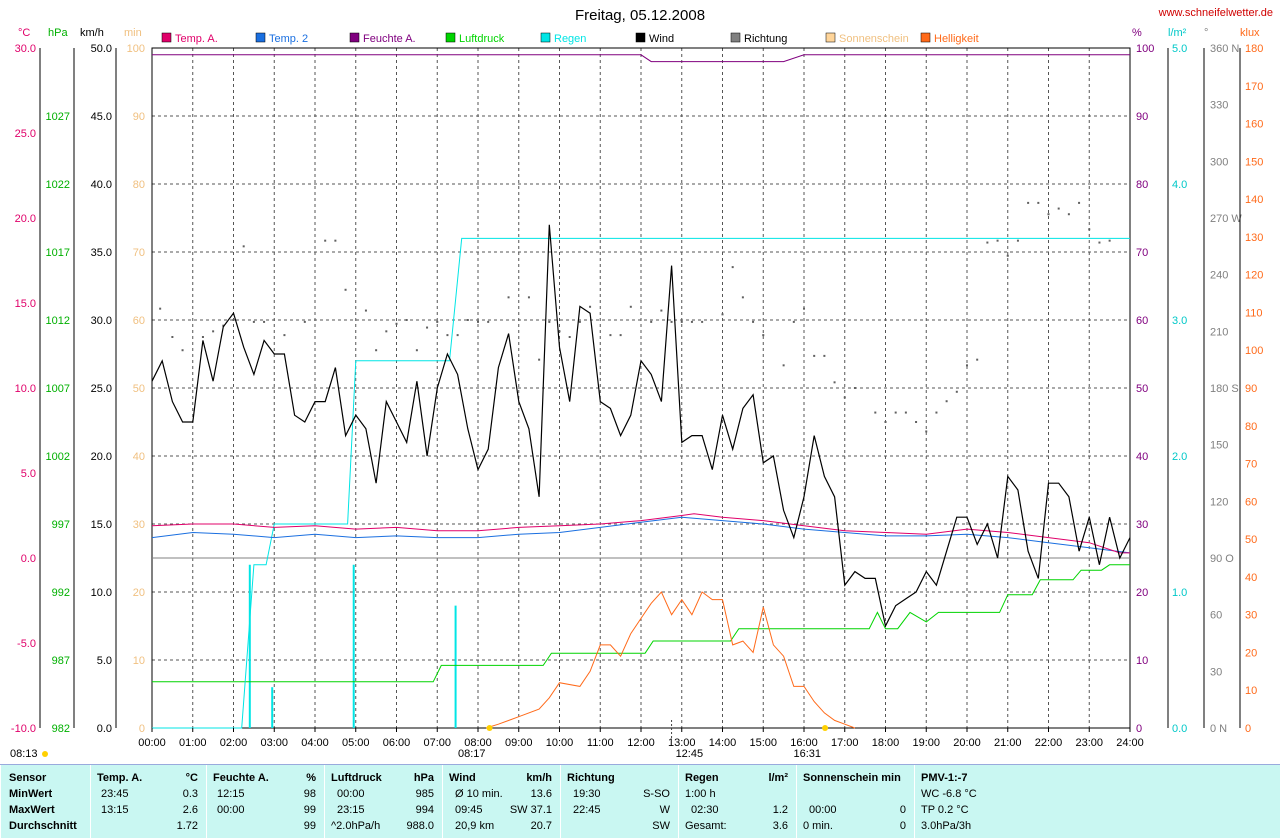 The width and height of the screenshot is (1280, 838). Describe the element at coordinates (619, 801) in the screenshot. I see `stats-col-direction: Richtung 19:30 S-SO 22:45 W SW` at that location.